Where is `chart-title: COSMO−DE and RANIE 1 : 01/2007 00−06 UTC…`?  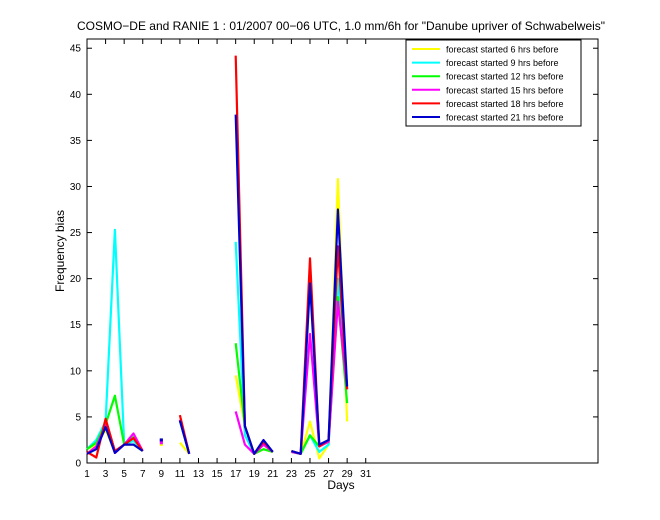
chart-title: COSMO−DE and RANIE 1 : 01/2007 00−06 UTC… is located at coordinates (341, 26).